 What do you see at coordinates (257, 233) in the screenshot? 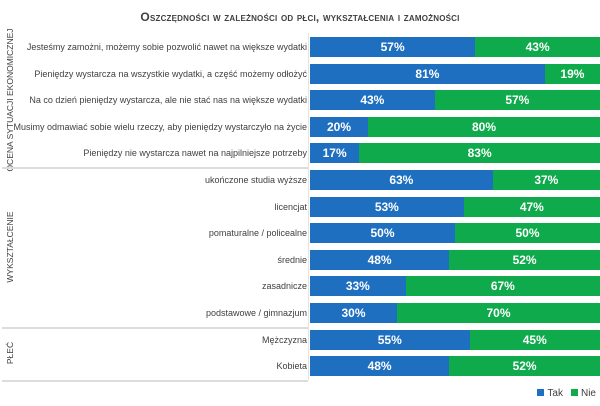
I see `category-label: pomaturalne / policealne` at bounding box center [257, 233].